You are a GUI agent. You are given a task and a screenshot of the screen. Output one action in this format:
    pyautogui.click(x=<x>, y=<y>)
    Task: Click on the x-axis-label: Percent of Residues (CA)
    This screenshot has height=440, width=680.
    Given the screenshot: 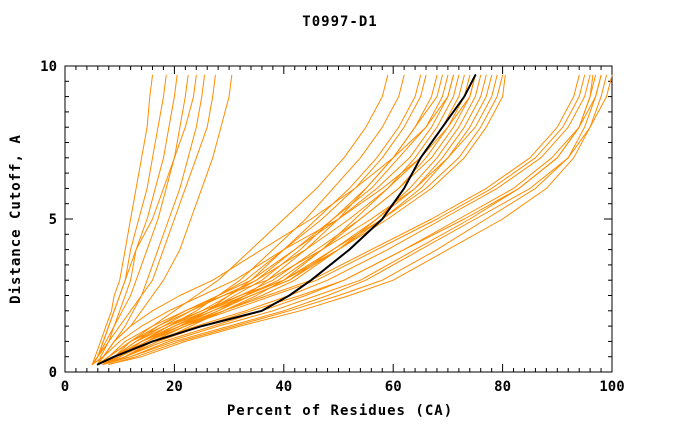 What is the action you would take?
    pyautogui.click(x=340, y=411)
    